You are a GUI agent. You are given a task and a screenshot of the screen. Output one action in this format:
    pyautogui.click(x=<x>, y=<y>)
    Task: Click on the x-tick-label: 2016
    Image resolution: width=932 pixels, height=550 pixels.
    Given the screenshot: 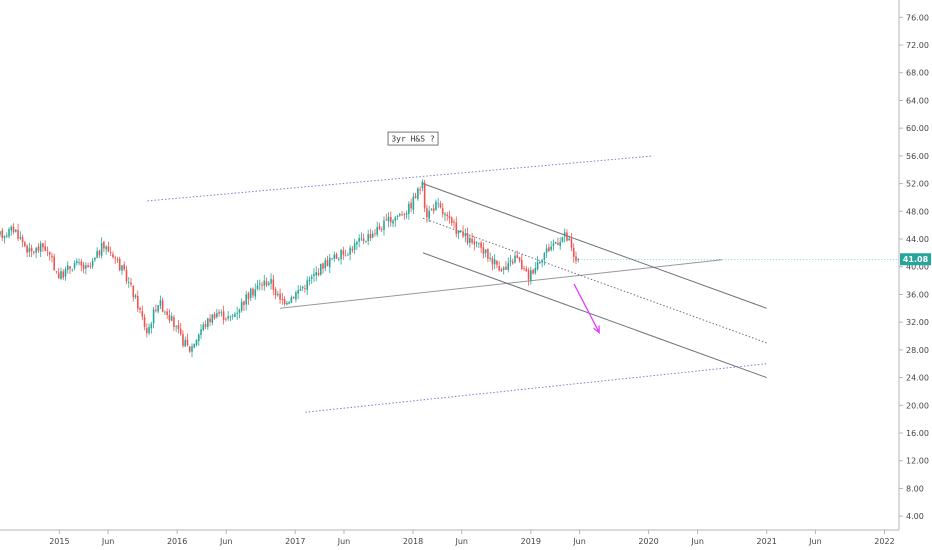 What is the action you would take?
    pyautogui.click(x=177, y=541)
    